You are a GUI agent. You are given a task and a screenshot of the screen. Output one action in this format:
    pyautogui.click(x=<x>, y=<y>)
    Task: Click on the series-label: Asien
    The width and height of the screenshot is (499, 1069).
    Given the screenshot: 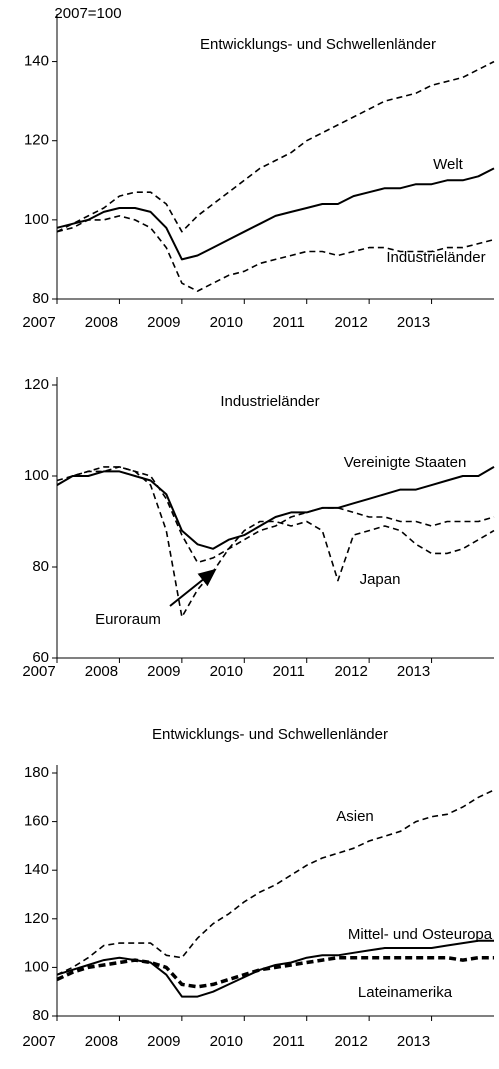 What is the action you would take?
    pyautogui.click(x=355, y=816)
    